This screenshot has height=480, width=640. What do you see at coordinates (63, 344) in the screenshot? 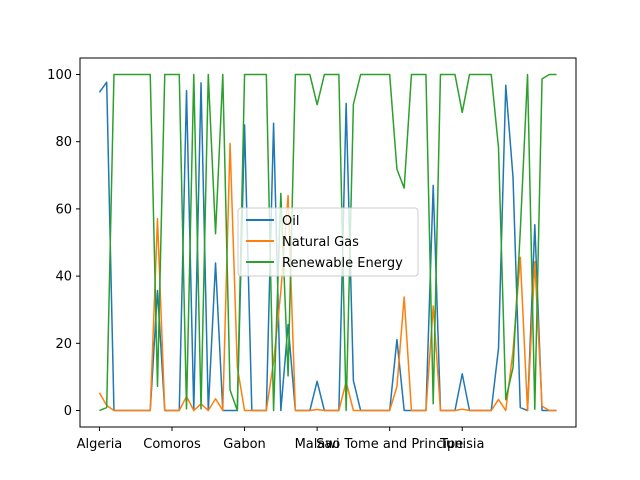
I see `y-tick-label: 20` at bounding box center [63, 344].